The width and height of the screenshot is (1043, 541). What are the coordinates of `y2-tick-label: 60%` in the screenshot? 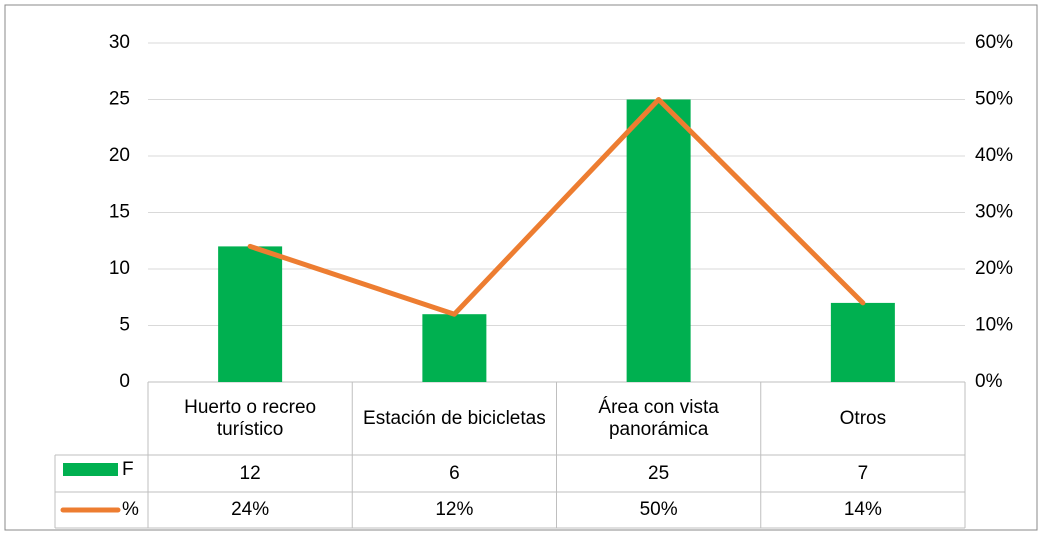 It's located at (994, 42).